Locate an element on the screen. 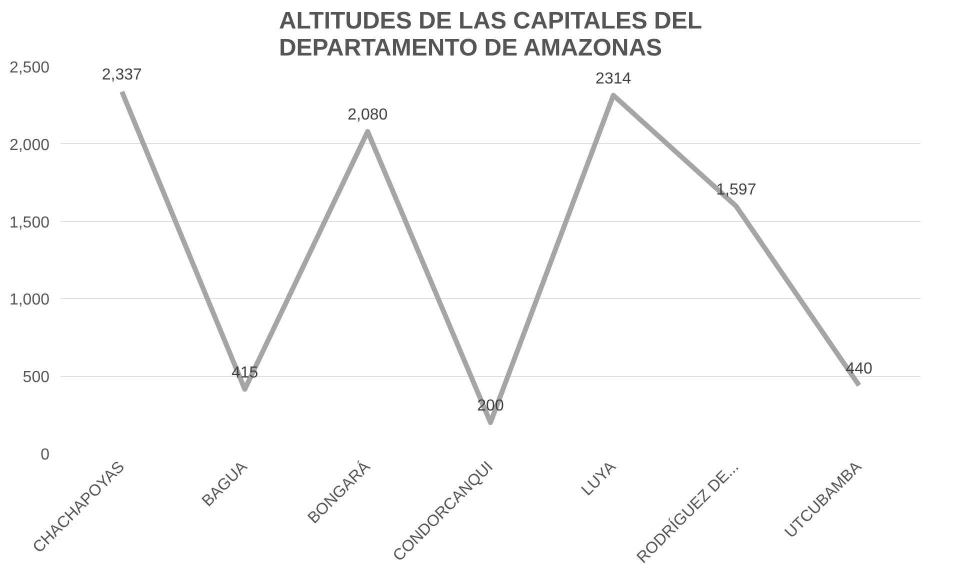 The width and height of the screenshot is (960, 583). y-tick-label: 0 is located at coordinates (45, 455).